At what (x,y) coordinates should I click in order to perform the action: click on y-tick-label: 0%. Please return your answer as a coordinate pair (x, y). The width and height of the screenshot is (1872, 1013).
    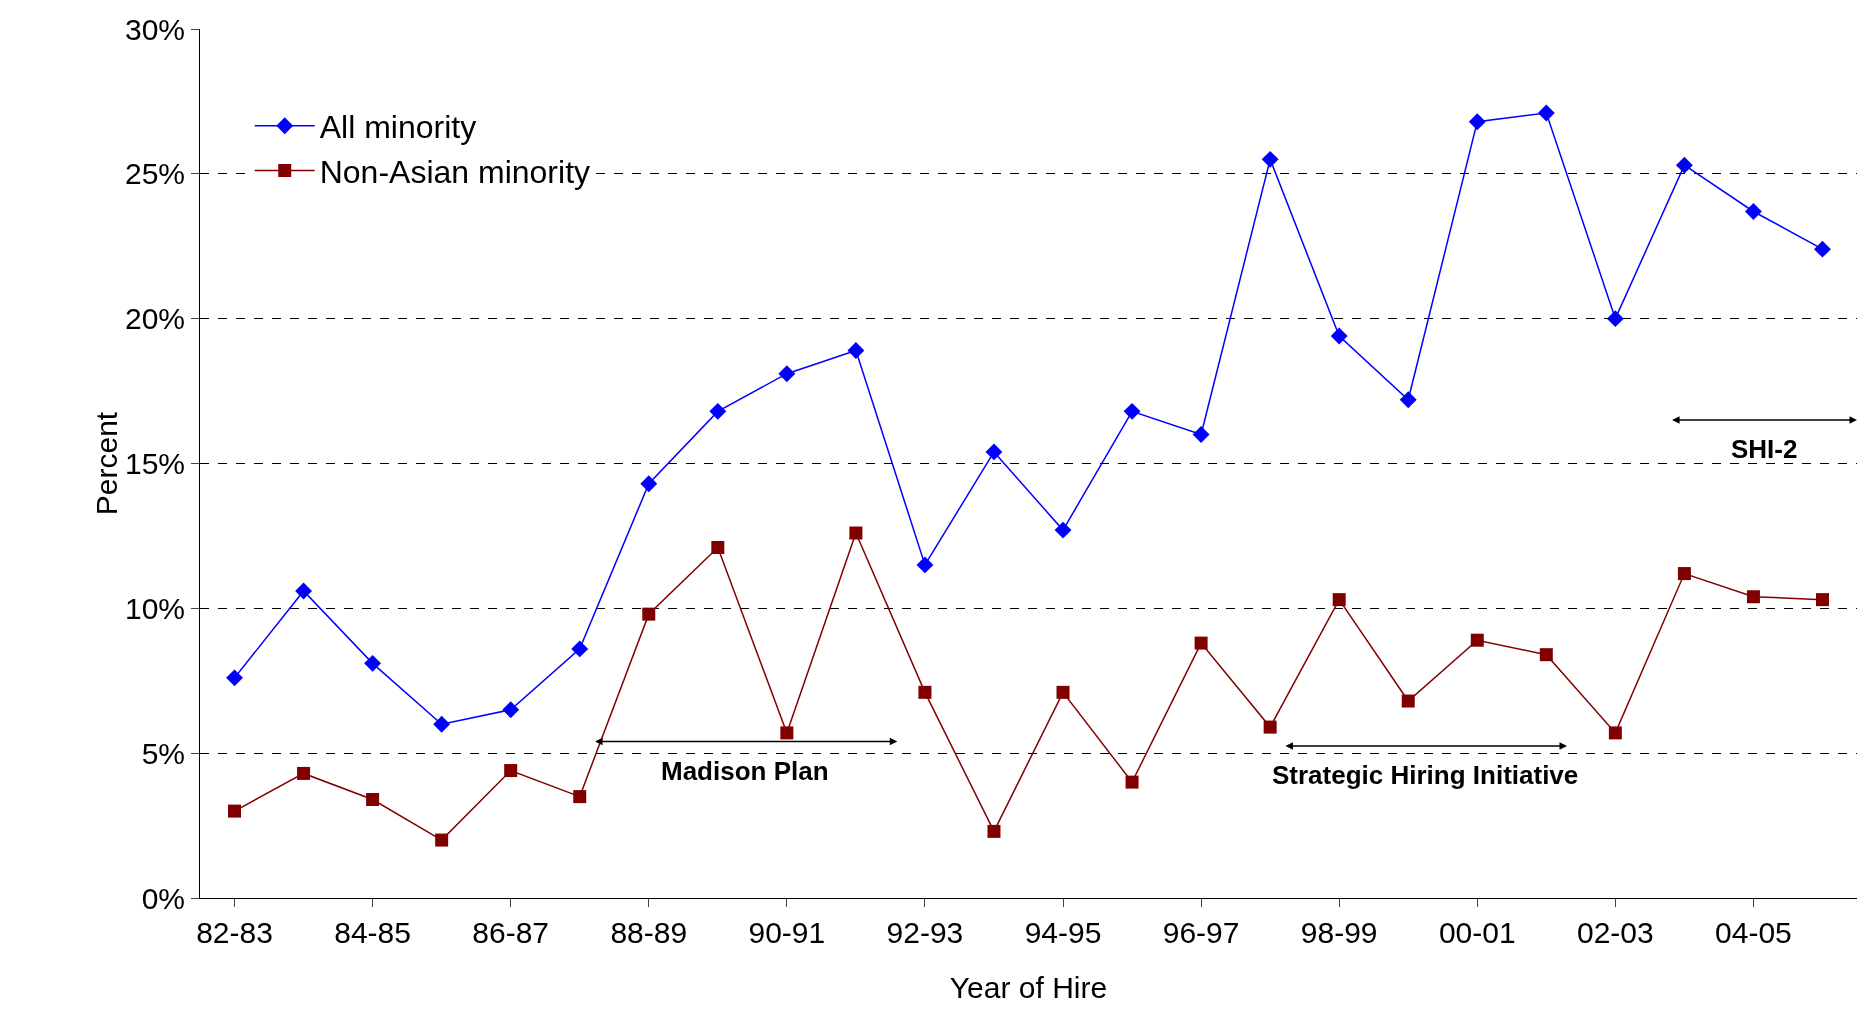
    Looking at the image, I should click on (163, 898).